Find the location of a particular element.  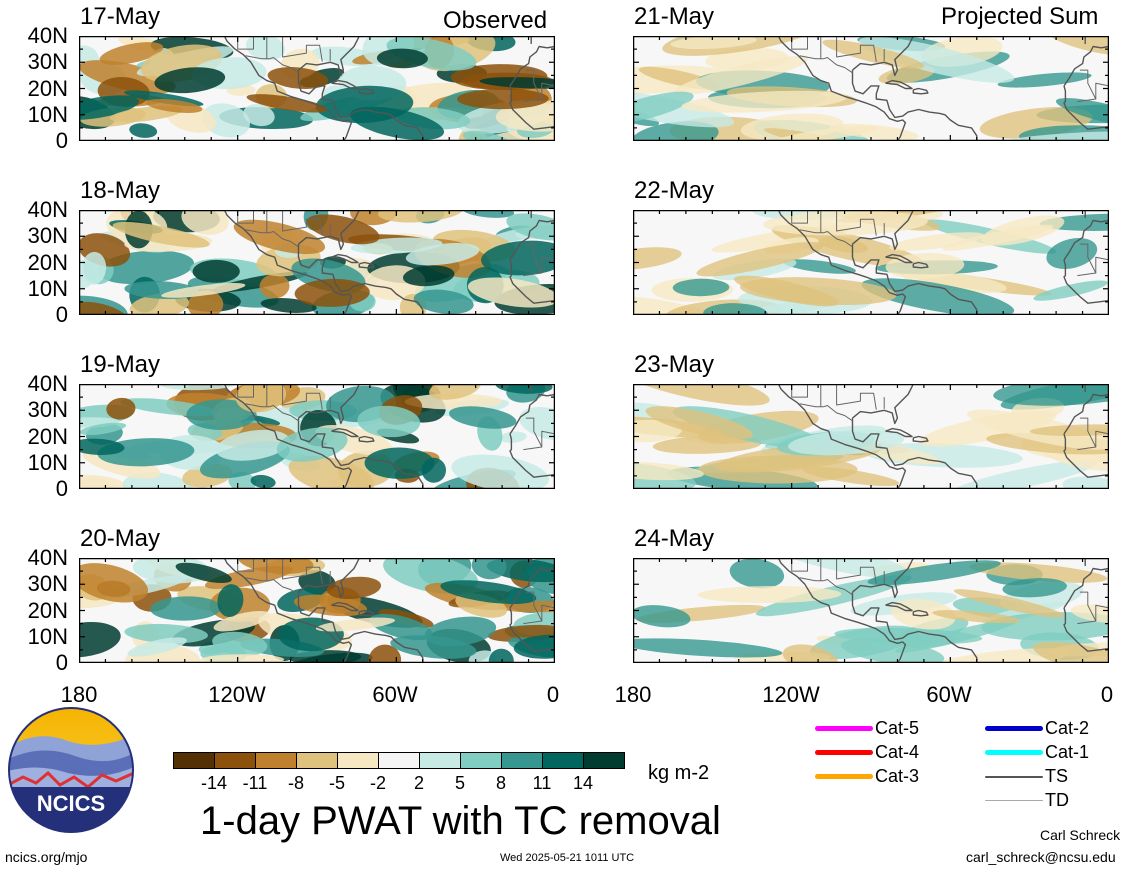

colorbar-units: kg m-2 is located at coordinates (679, 773).